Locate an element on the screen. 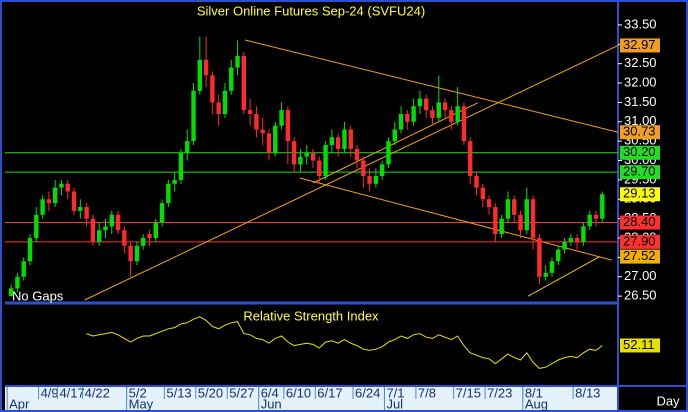 This screenshot has width=688, height=412. y-tick-label: 33.50 is located at coordinates (640, 23).